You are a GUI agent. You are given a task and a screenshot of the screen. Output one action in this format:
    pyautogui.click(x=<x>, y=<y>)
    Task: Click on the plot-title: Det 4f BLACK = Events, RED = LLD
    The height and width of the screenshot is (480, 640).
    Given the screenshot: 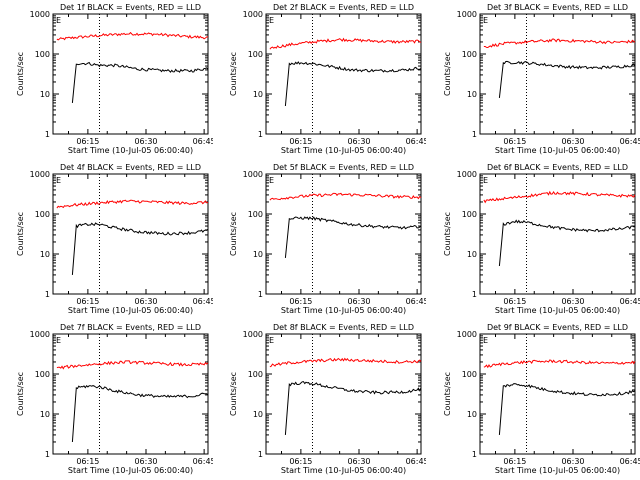 What is the action you would take?
    pyautogui.click(x=130, y=167)
    